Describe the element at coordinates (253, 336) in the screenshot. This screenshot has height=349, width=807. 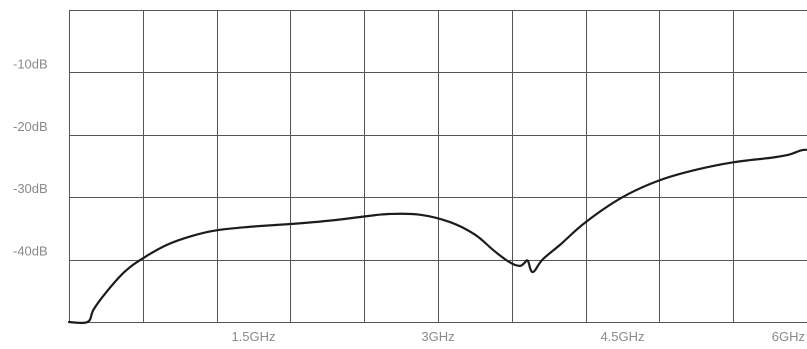
I see `x-tick-label: 1.5GHz` at that location.